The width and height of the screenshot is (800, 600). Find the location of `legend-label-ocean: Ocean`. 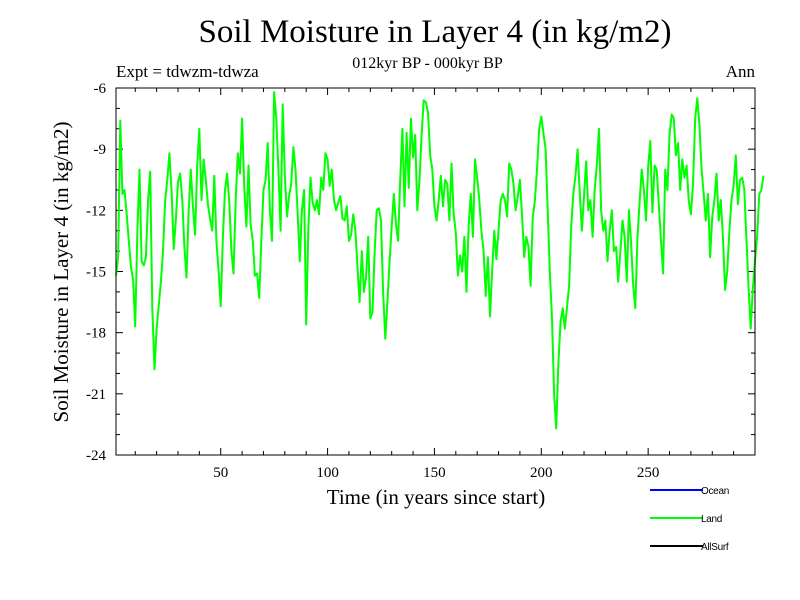

legend-label-ocean: Ocean is located at coordinates (715, 491).